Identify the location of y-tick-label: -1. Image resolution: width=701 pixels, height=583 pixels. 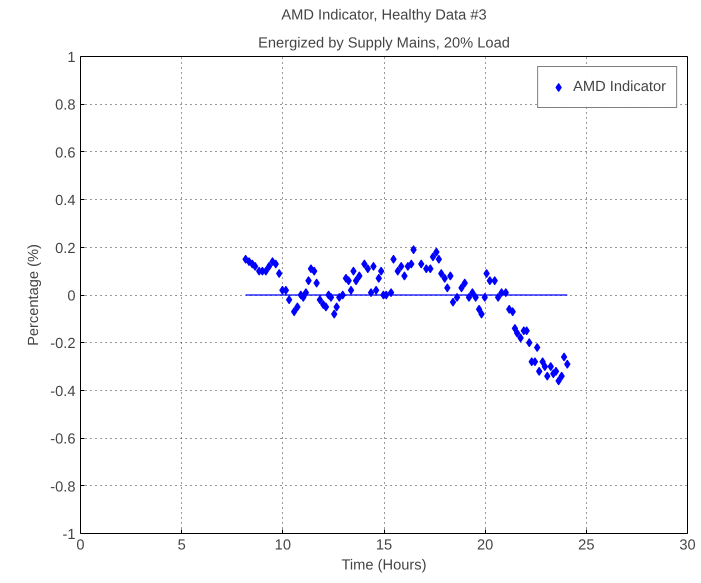
(69, 535).